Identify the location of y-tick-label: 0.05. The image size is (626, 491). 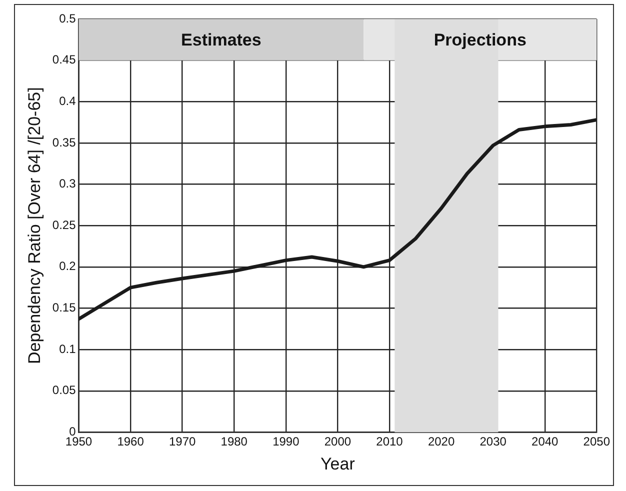
(64, 390).